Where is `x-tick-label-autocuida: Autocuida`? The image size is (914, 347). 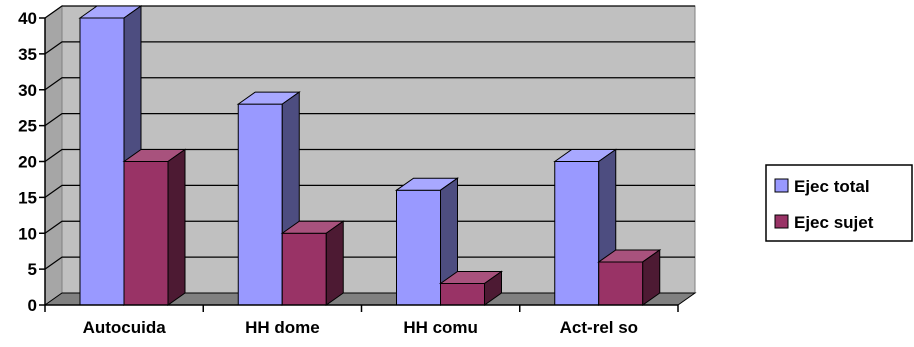
x-tick-label-autocuida: Autocuida is located at coordinates (125, 327).